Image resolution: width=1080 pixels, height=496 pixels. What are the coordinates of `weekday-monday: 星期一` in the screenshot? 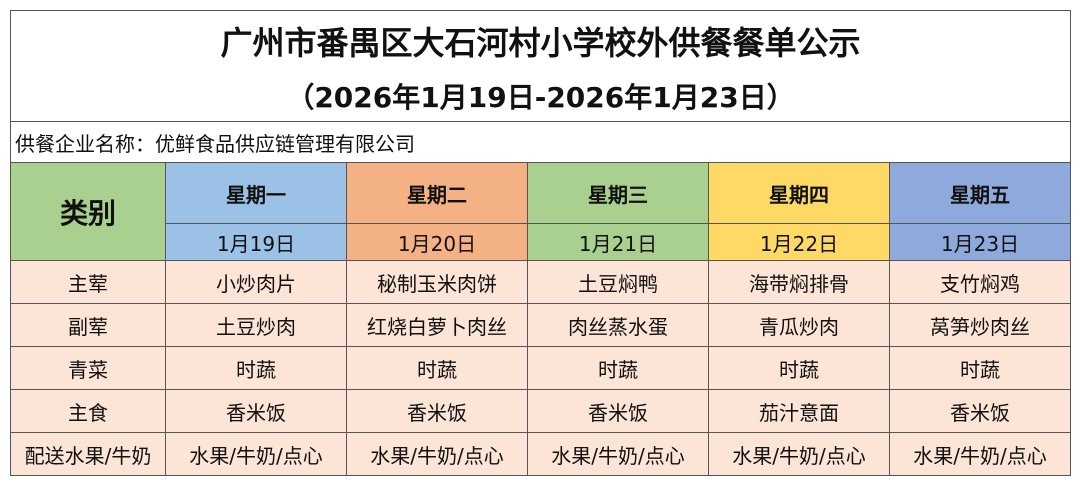 It's located at (256, 193).